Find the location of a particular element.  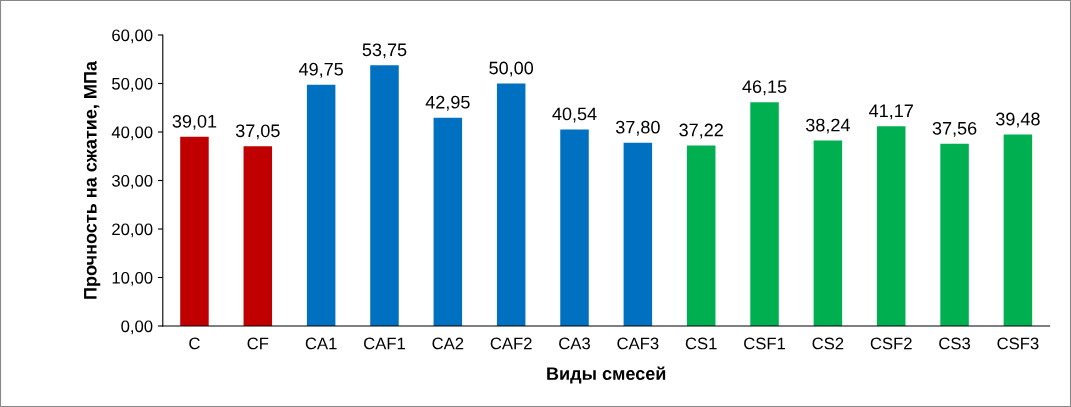

x-tick-label: CF is located at coordinates (258, 343).